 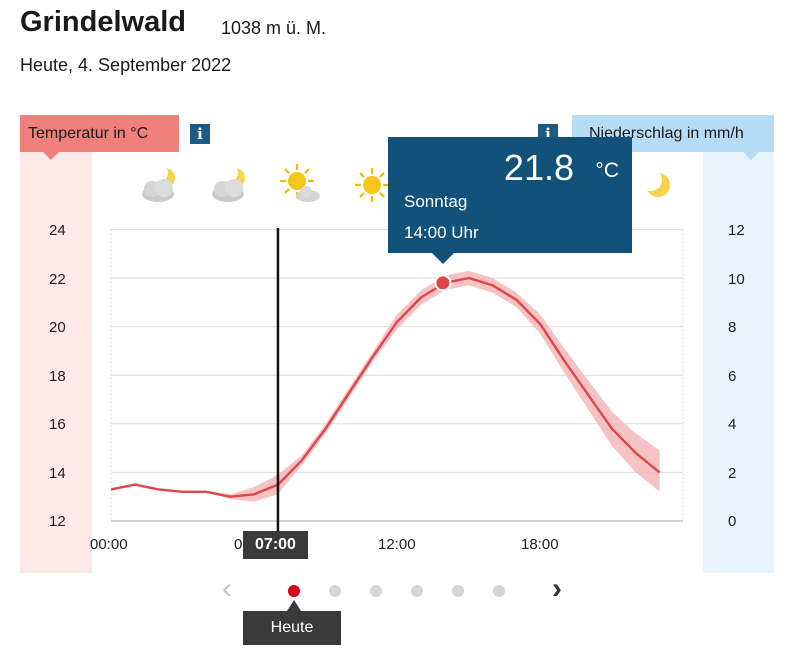 I want to click on location-altitude: 1038 m ü. M., so click(x=274, y=28).